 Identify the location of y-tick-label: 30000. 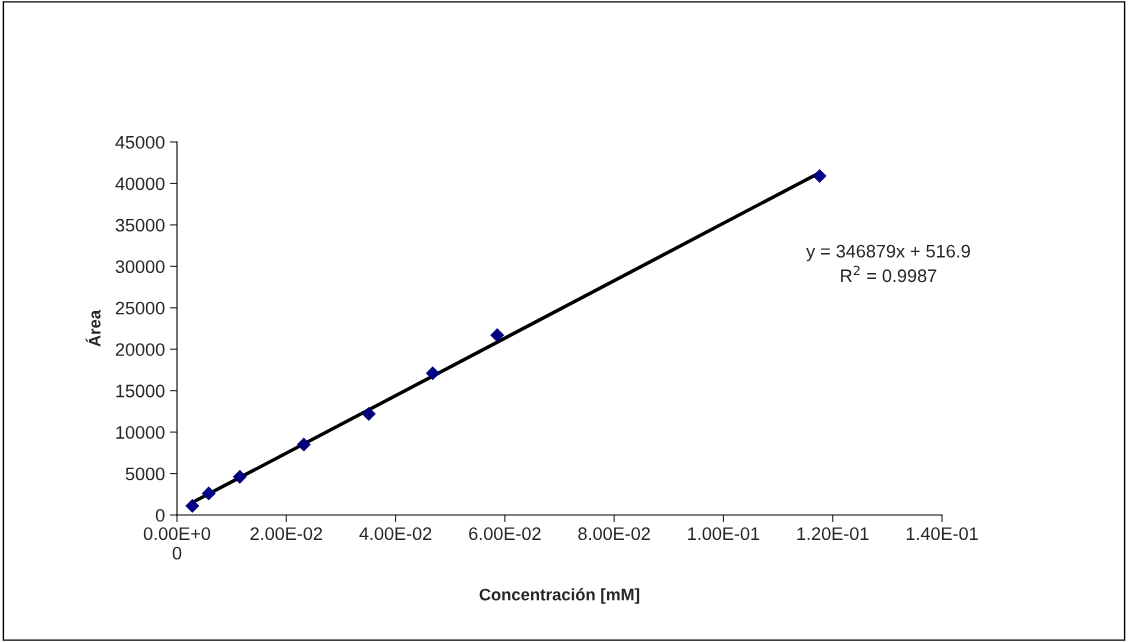
(140, 267).